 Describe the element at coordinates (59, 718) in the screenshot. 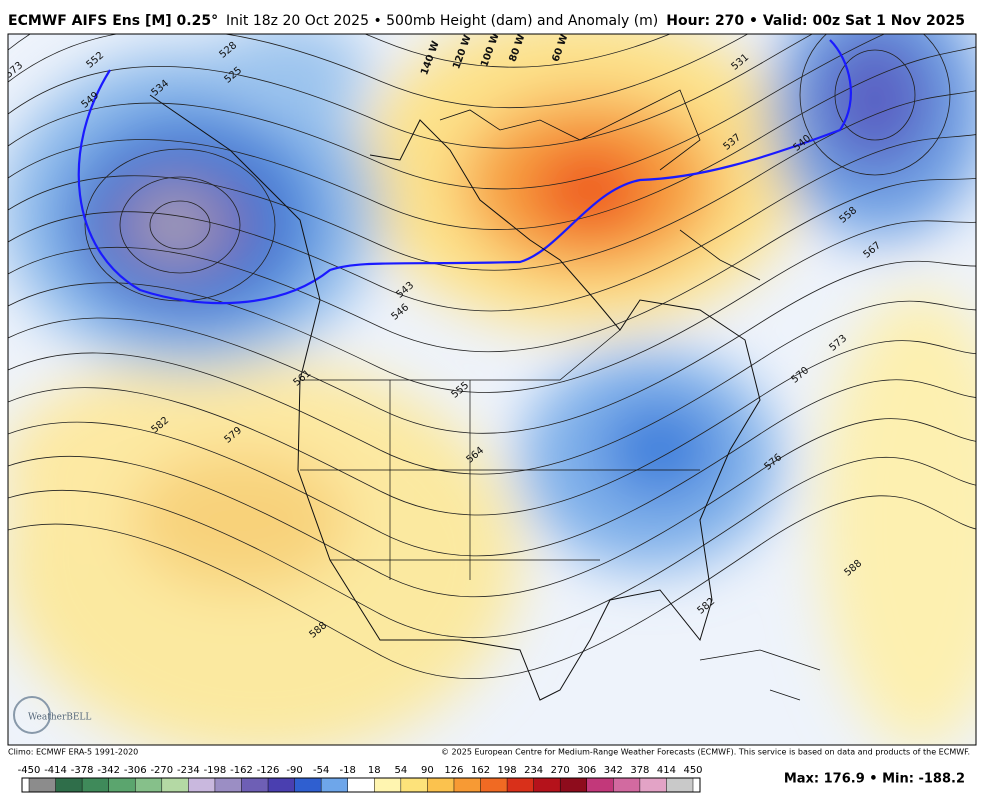

I see `logo: WeatherBELL` at that location.